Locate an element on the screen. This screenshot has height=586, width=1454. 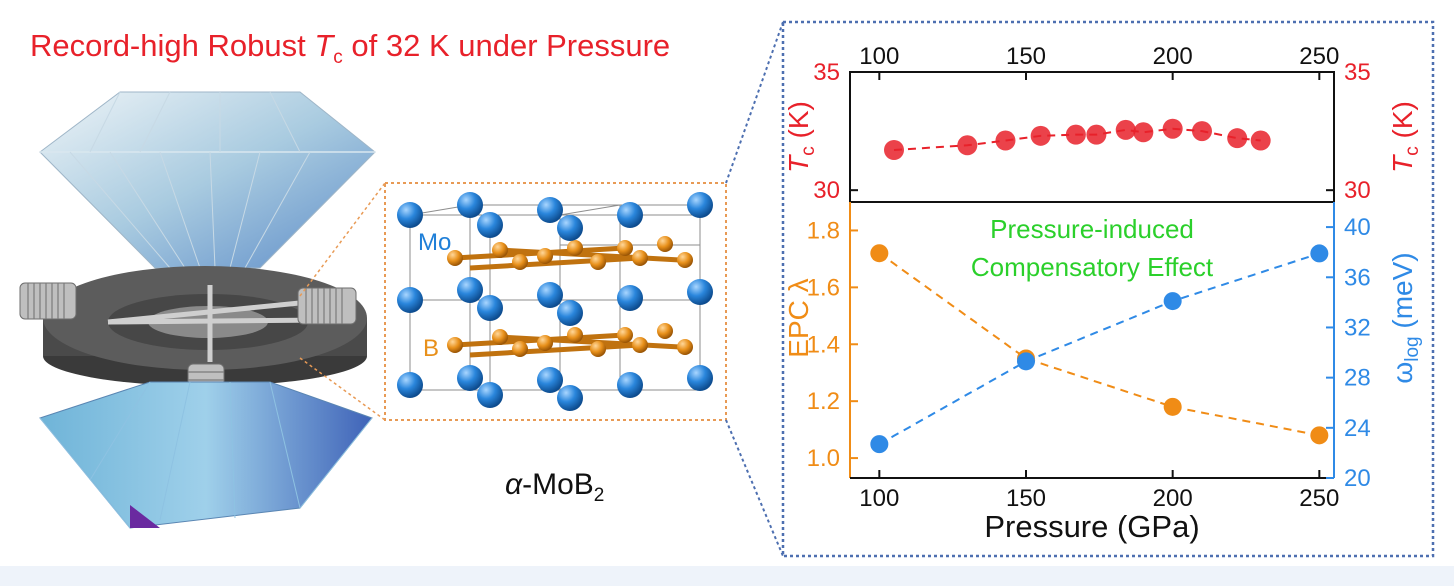
omega-right-tick-label: 32 is located at coordinates (1357, 327).